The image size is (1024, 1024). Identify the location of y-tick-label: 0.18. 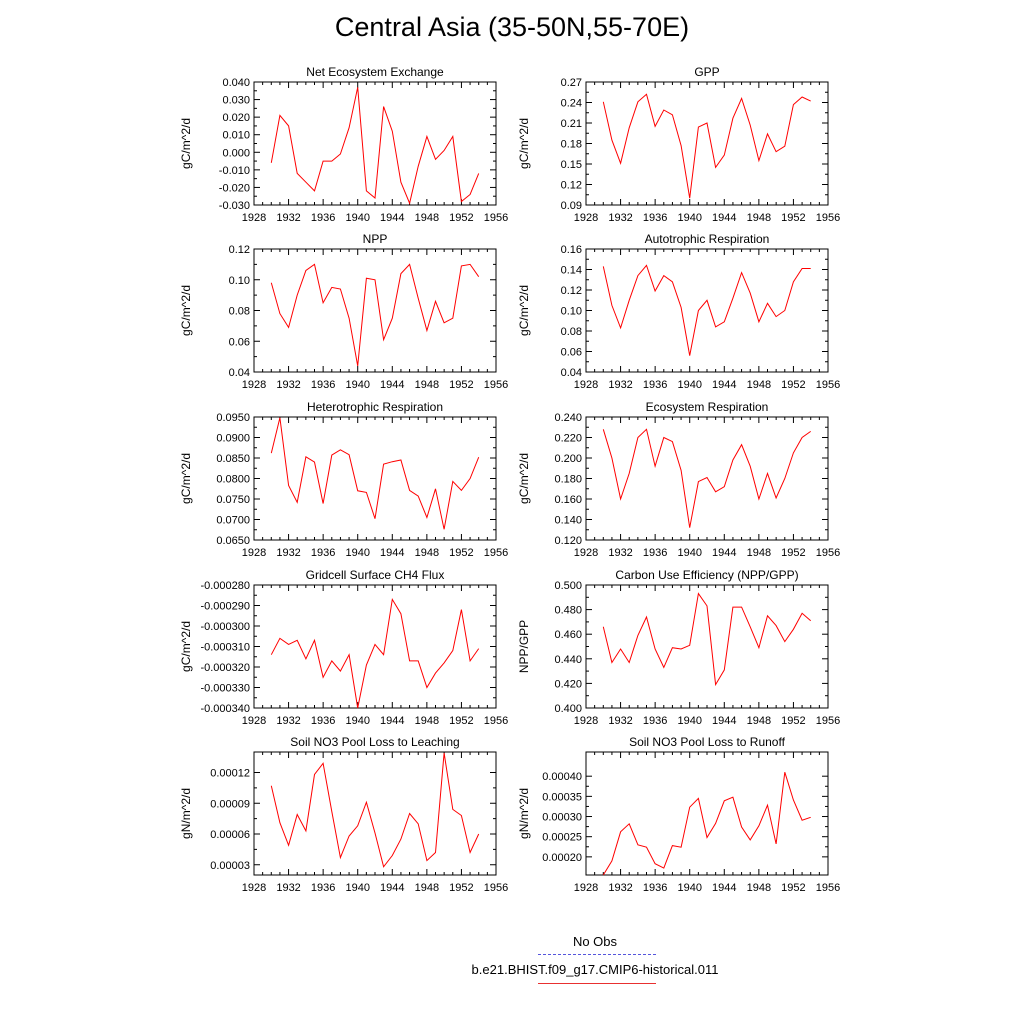
(571, 145).